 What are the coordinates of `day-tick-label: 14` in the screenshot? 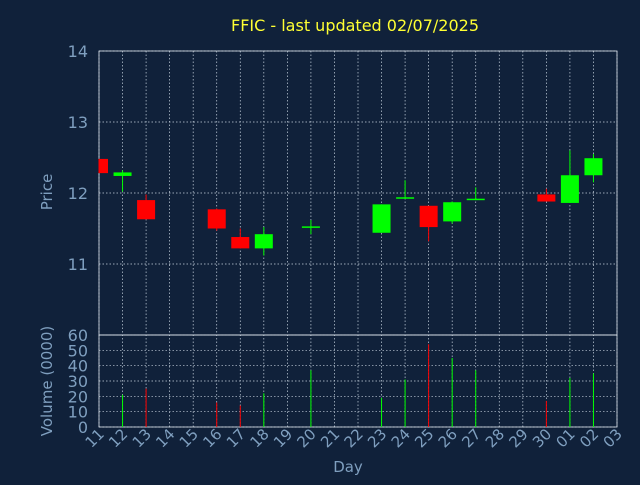 It's located at (165, 438).